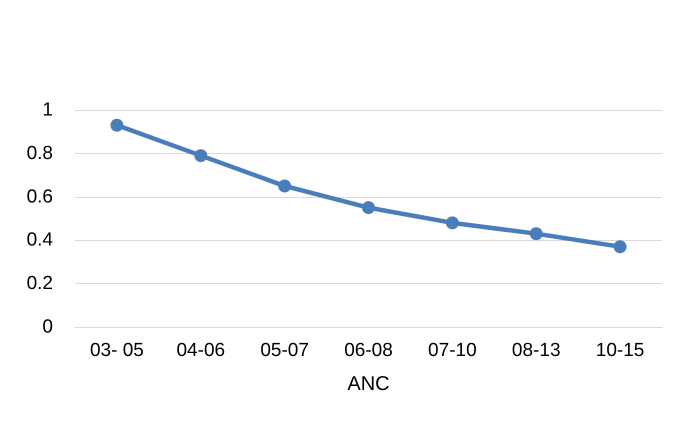  Describe the element at coordinates (620, 350) in the screenshot. I see `x-tick-label: 10-15` at that location.